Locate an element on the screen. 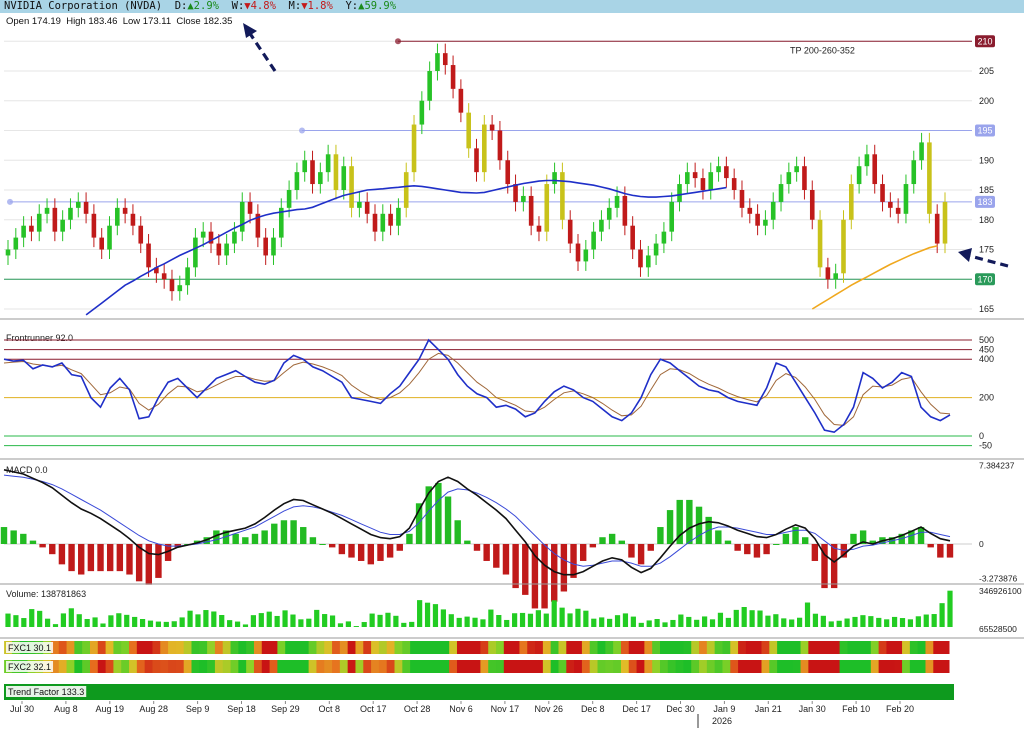 This screenshot has height=735, width=1024. volume-tick: 346926100 is located at coordinates (1000, 591).